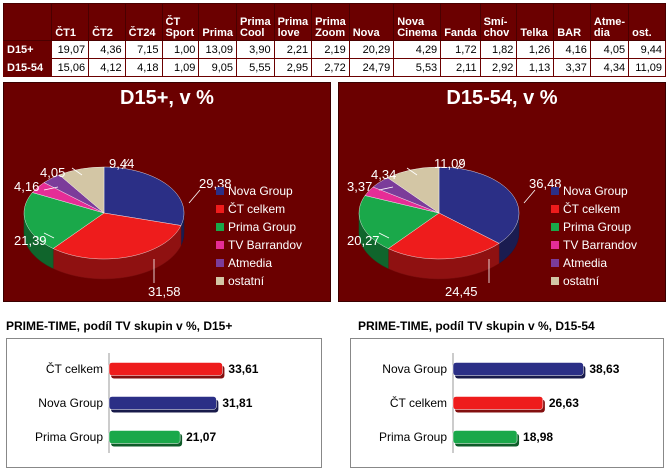  What do you see at coordinates (572, 67) in the screenshot?
I see `table-cell: 3,37` at bounding box center [572, 67].